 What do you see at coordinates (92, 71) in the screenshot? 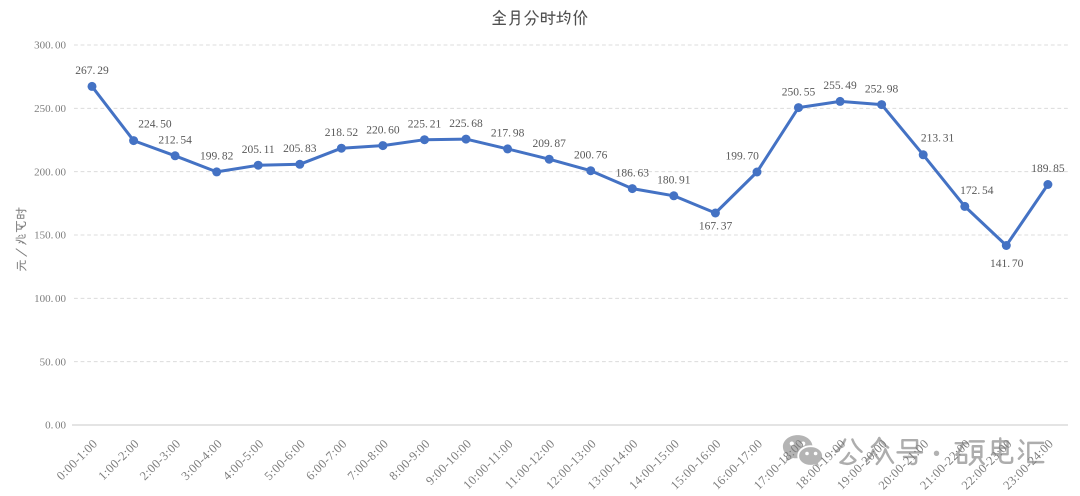
I see `svg-text:267.29: 267. 29` at bounding box center [92, 71].